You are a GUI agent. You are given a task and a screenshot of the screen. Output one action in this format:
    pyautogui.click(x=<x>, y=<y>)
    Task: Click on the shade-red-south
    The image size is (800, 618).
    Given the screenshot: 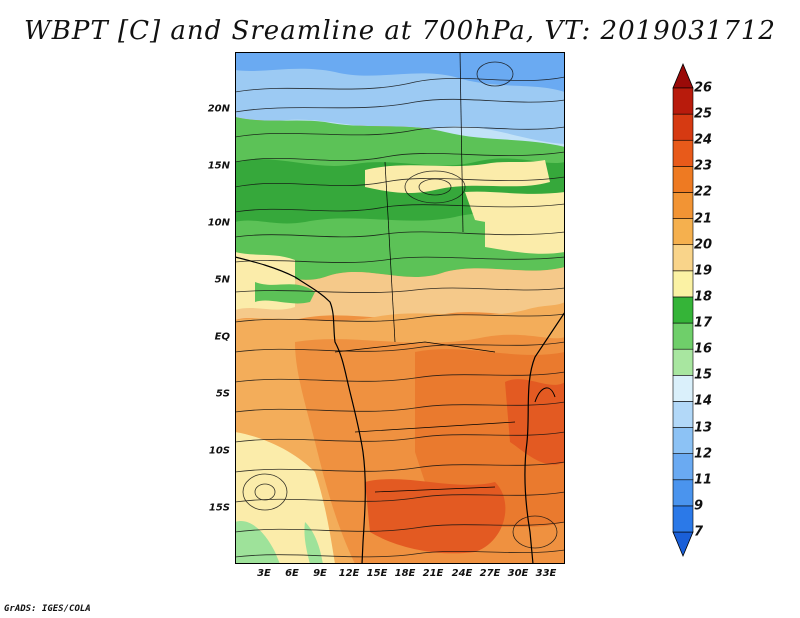 What is the action you would take?
    pyautogui.click(x=435, y=516)
    